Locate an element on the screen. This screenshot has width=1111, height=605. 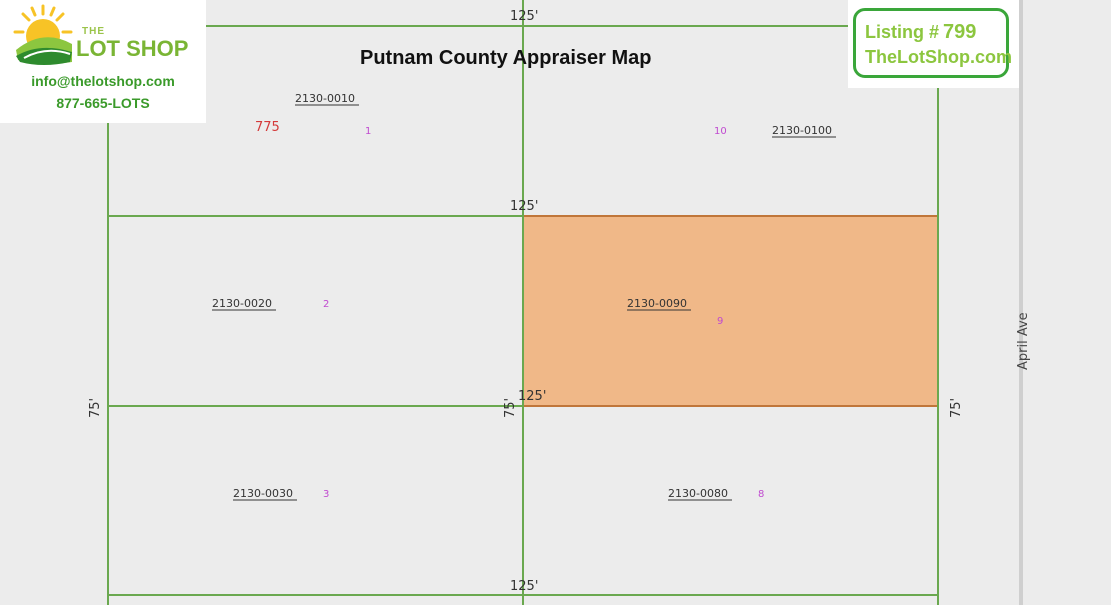
map-title: Putnam County Appraiser Map is located at coordinates (506, 58).